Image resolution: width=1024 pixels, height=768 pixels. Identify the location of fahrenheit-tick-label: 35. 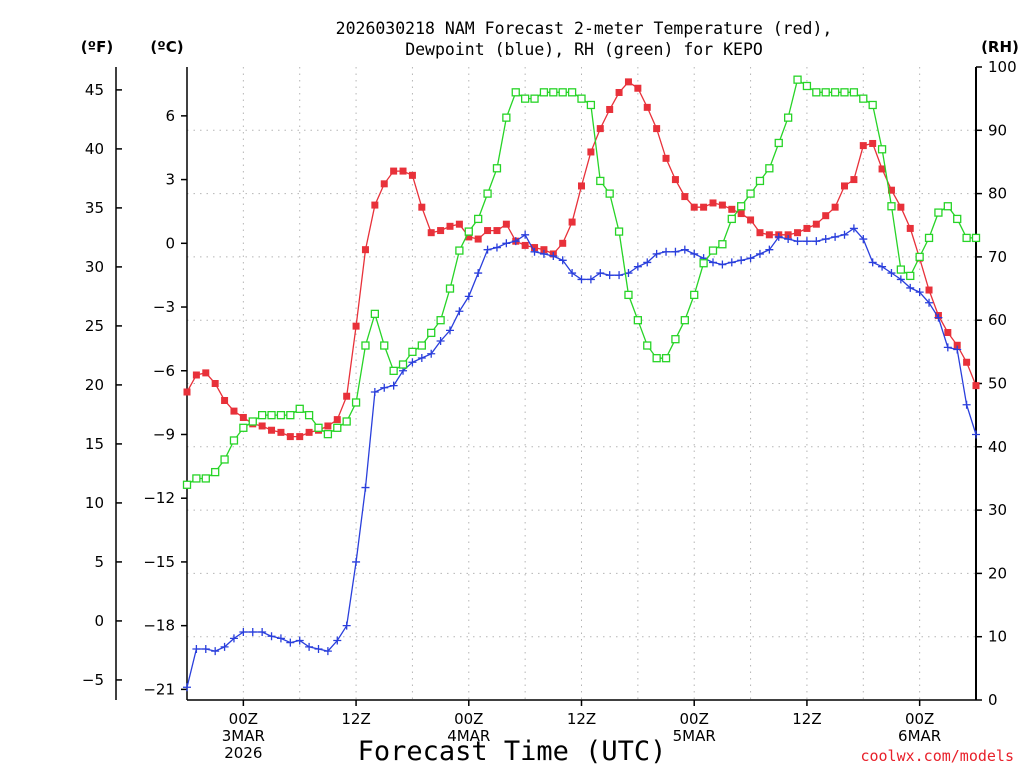
(94, 208).